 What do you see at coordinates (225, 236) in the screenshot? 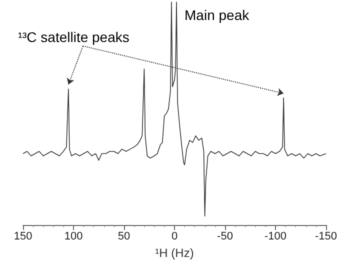
I see `x-tick-label: -50` at bounding box center [225, 236].